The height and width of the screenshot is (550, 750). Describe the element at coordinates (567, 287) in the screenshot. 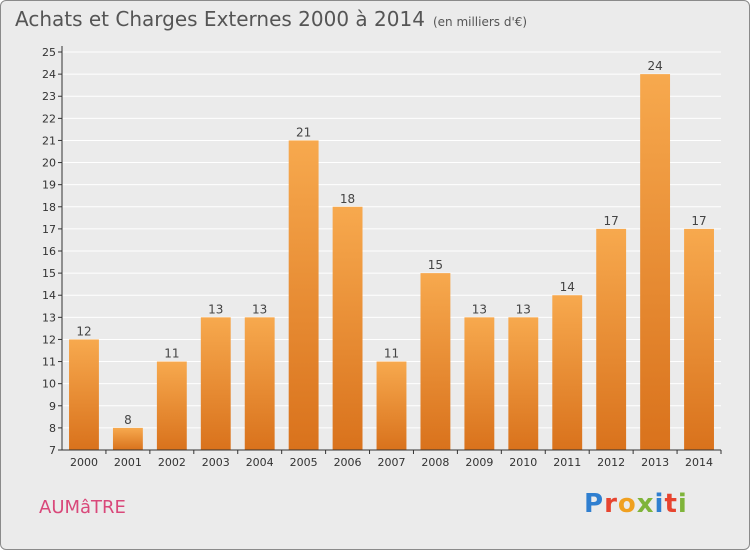

I see `data-label-2011: 14` at that location.